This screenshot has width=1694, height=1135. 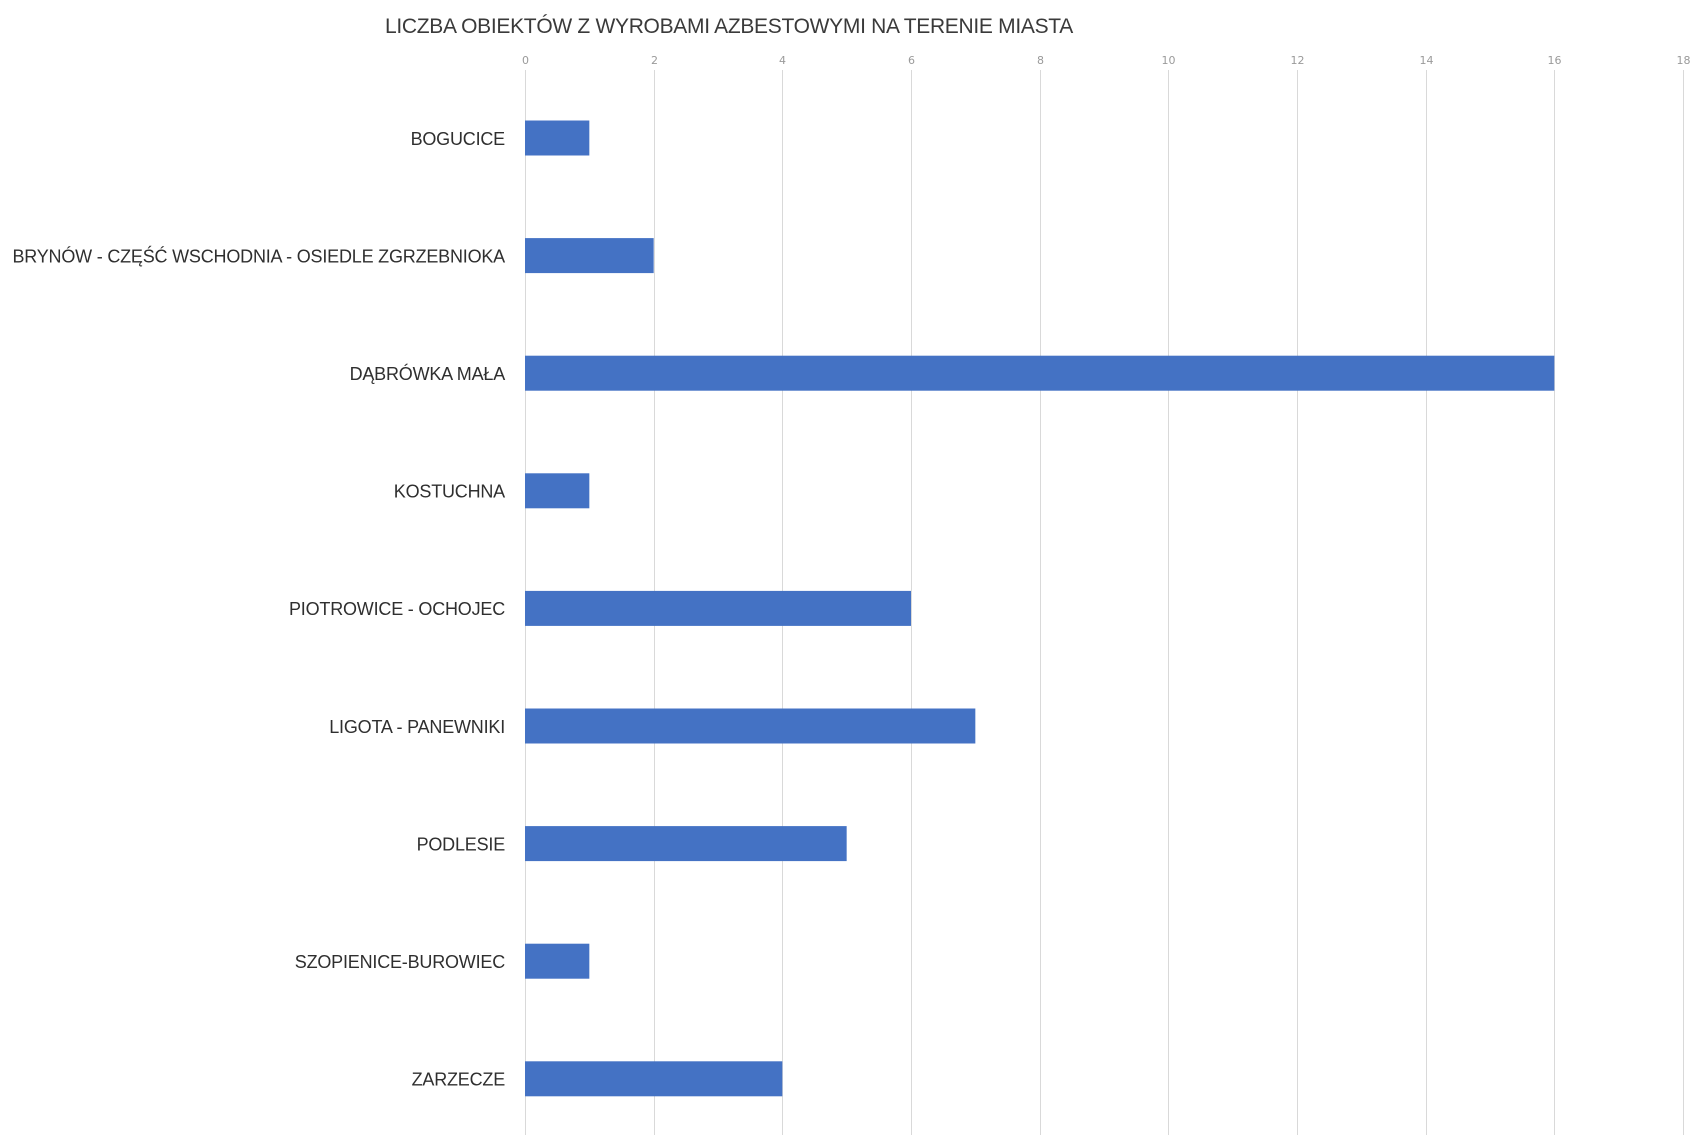 I want to click on x-tick-label: 12, so click(x=1298, y=60).